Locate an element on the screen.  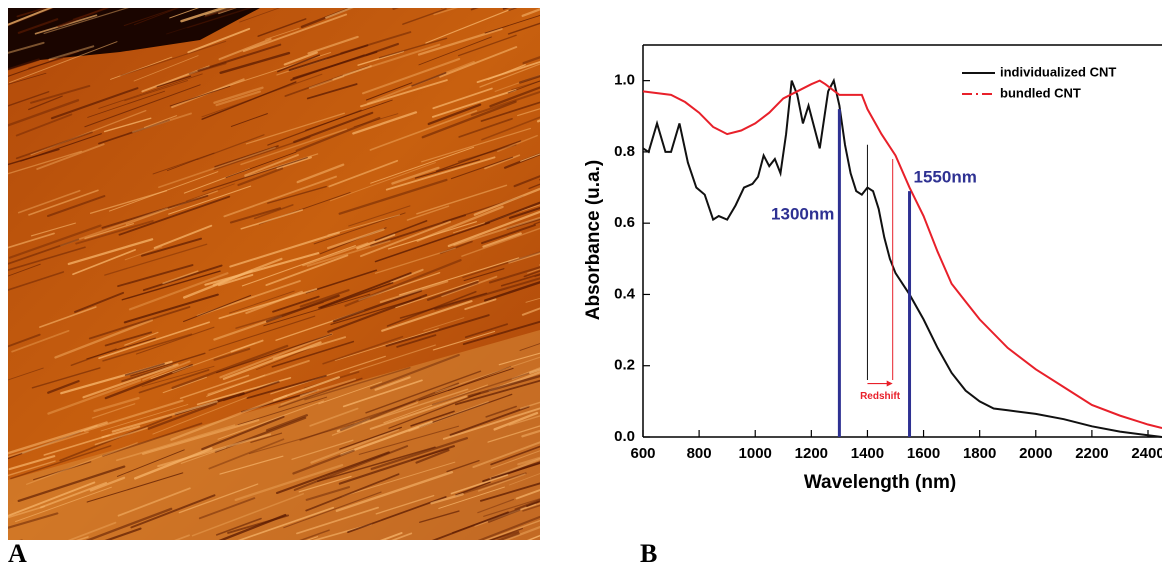
x-tick-label: 800 is located at coordinates (699, 453).